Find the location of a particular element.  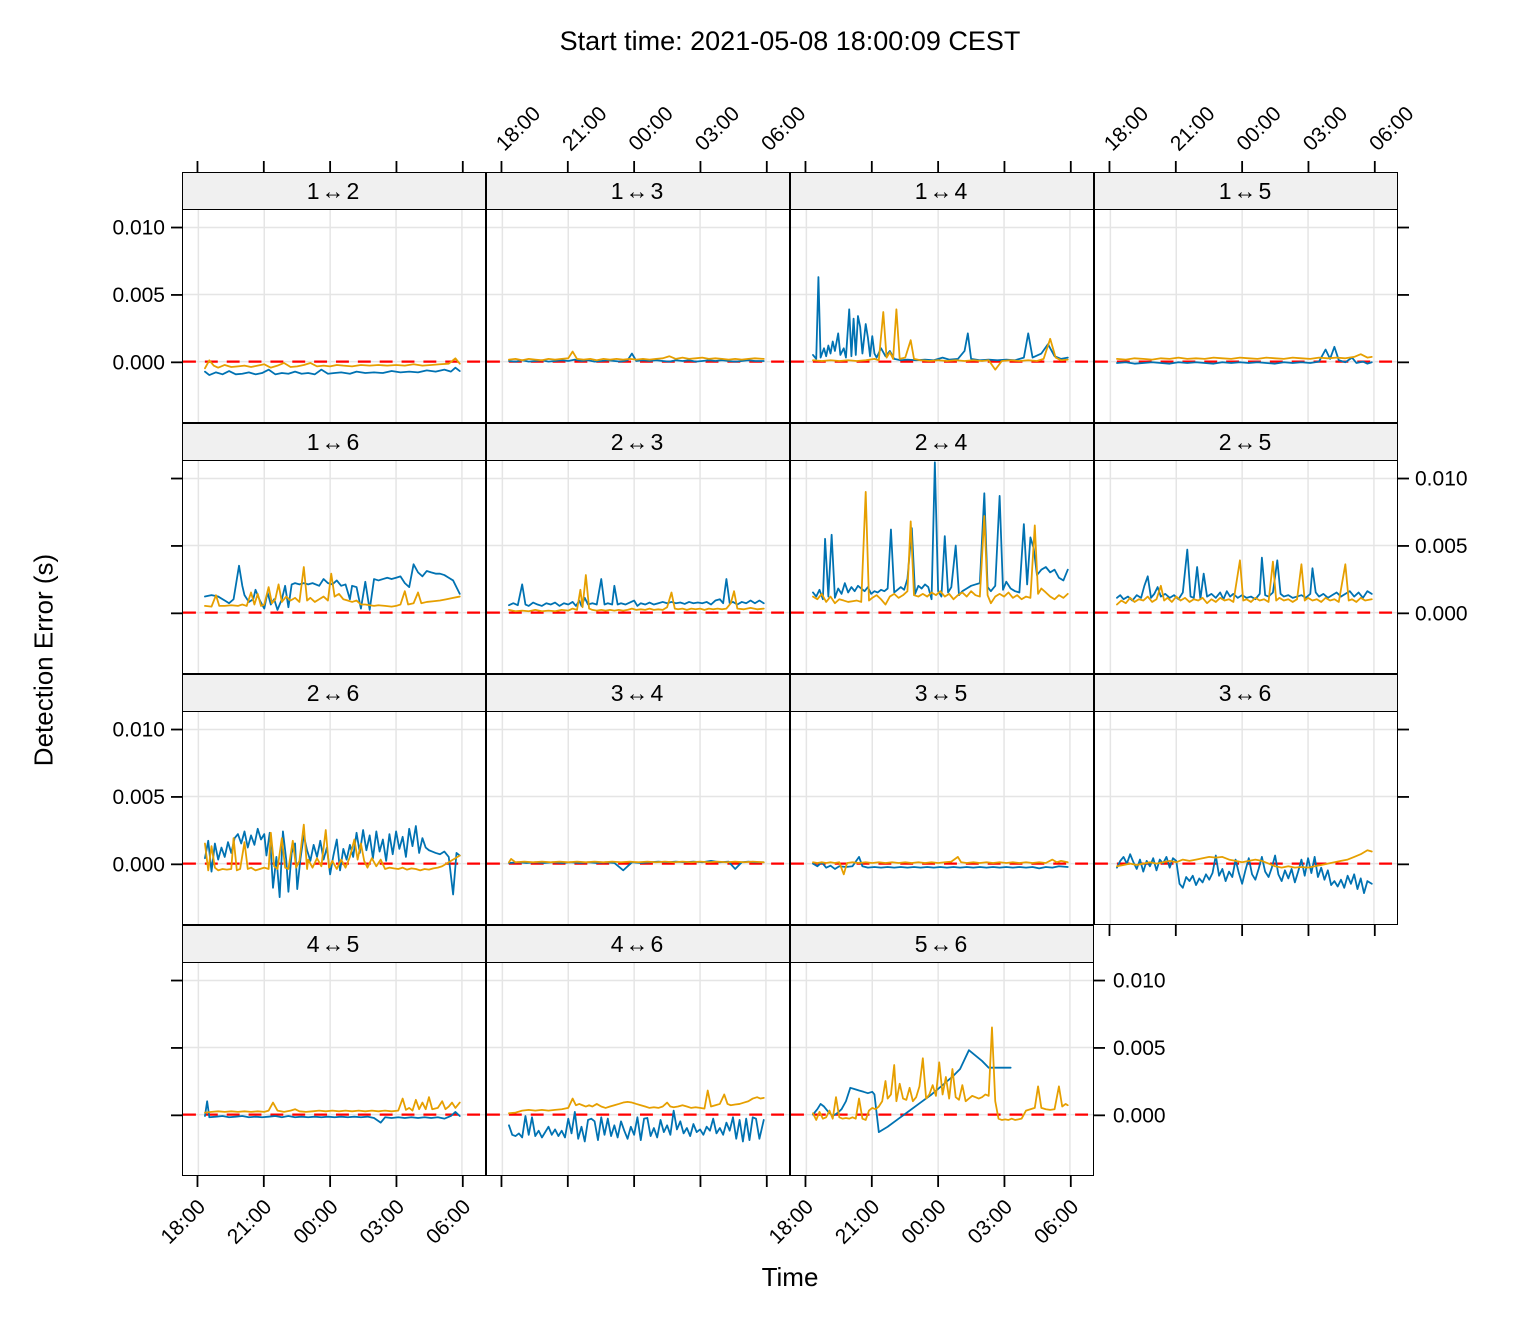

panel-1↔2: 1↔2 is located at coordinates (334, 297).